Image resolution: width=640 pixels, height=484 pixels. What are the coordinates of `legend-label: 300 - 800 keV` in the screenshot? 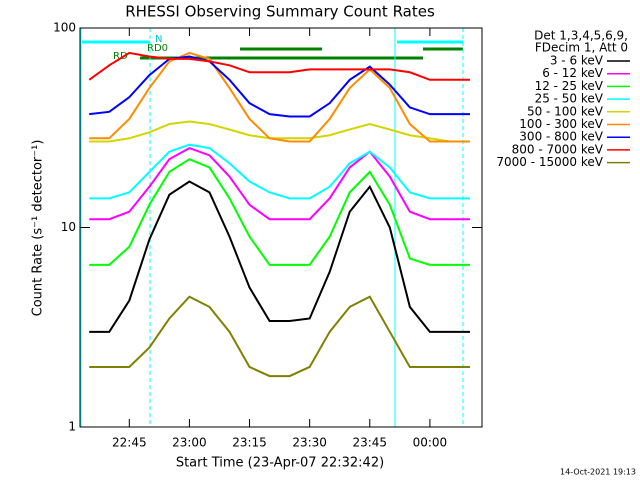 It's located at (561, 137).